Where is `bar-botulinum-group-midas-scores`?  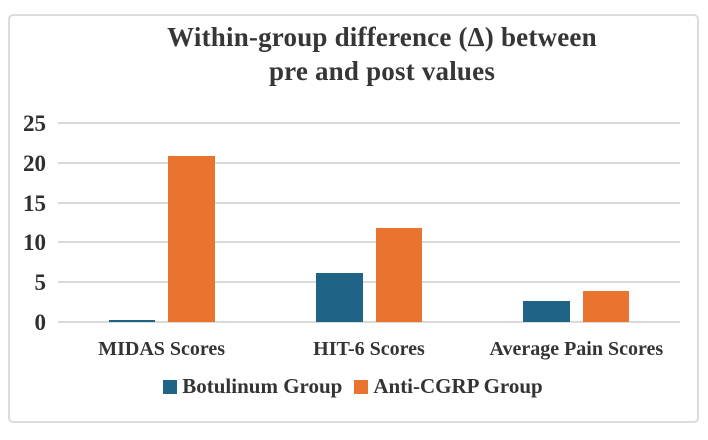 bar-botulinum-group-midas-scores is located at coordinates (132, 321).